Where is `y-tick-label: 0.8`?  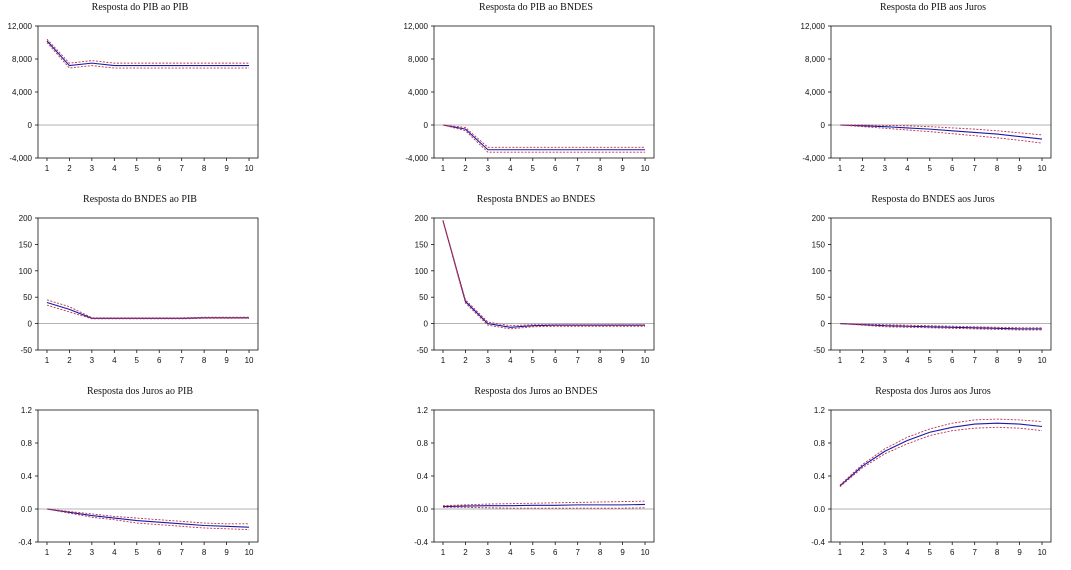 y-tick-label: 0.8 is located at coordinates (820, 443).